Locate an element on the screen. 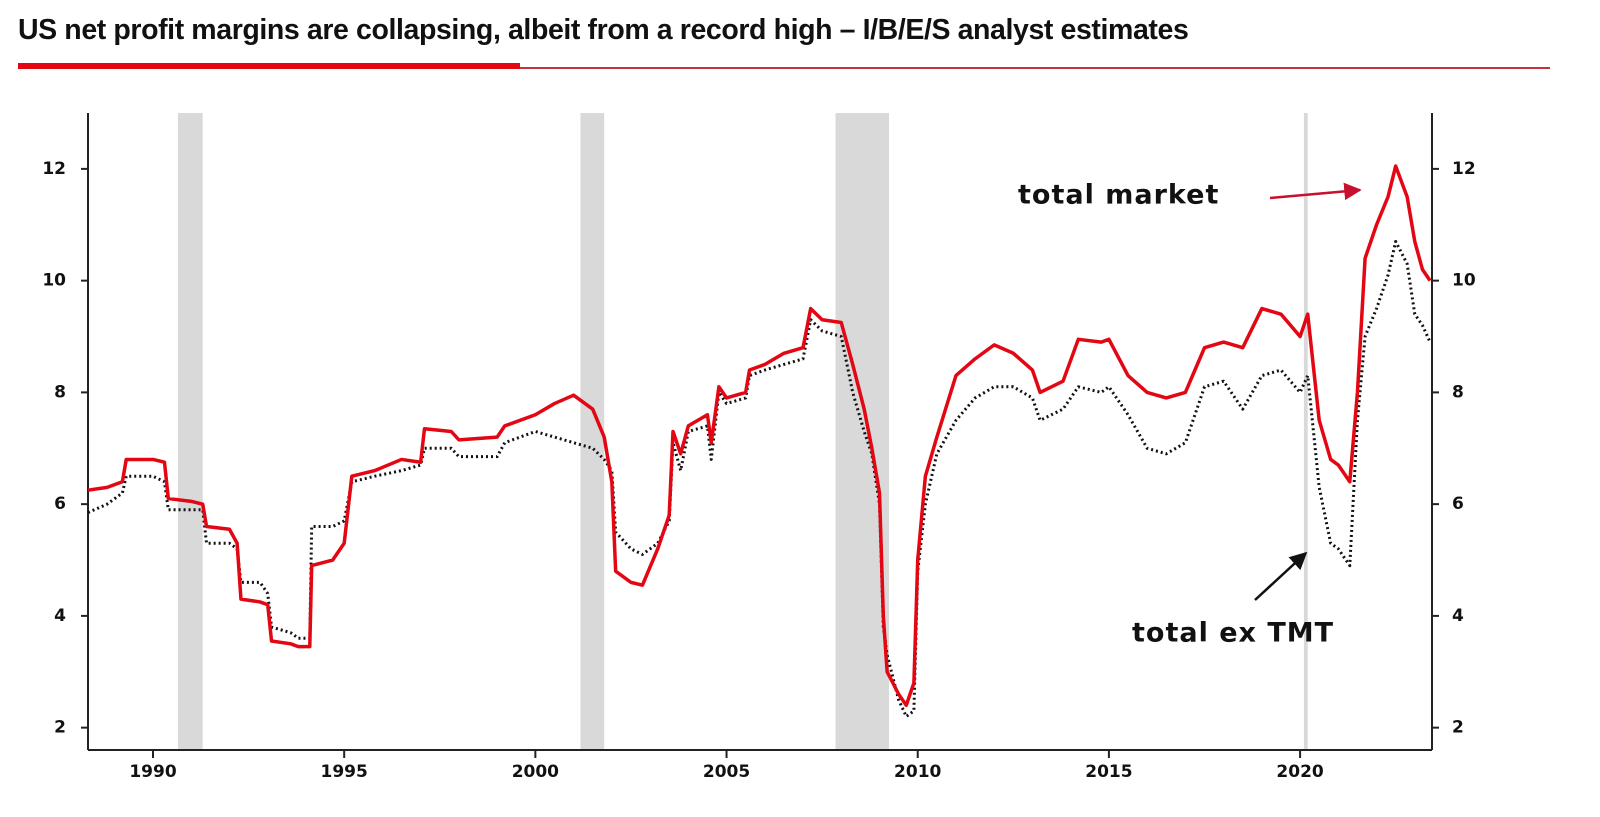  y2-tick-label: 8 is located at coordinates (1458, 392).